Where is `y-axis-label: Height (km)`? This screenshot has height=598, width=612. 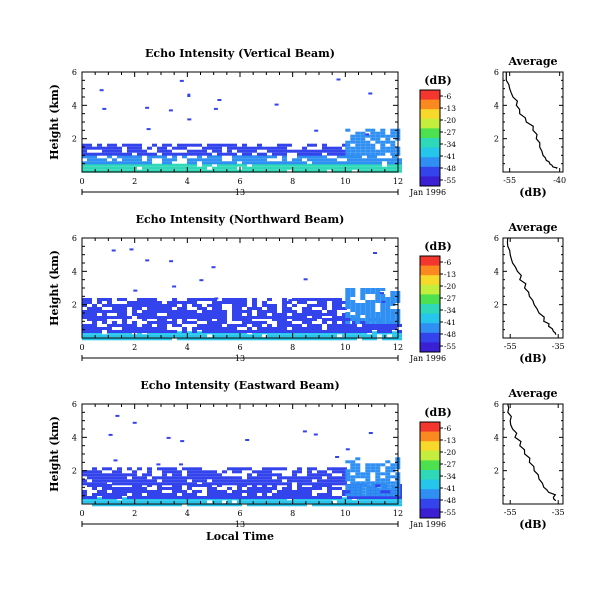
y-axis-label: Height (km) is located at coordinates (54, 454).